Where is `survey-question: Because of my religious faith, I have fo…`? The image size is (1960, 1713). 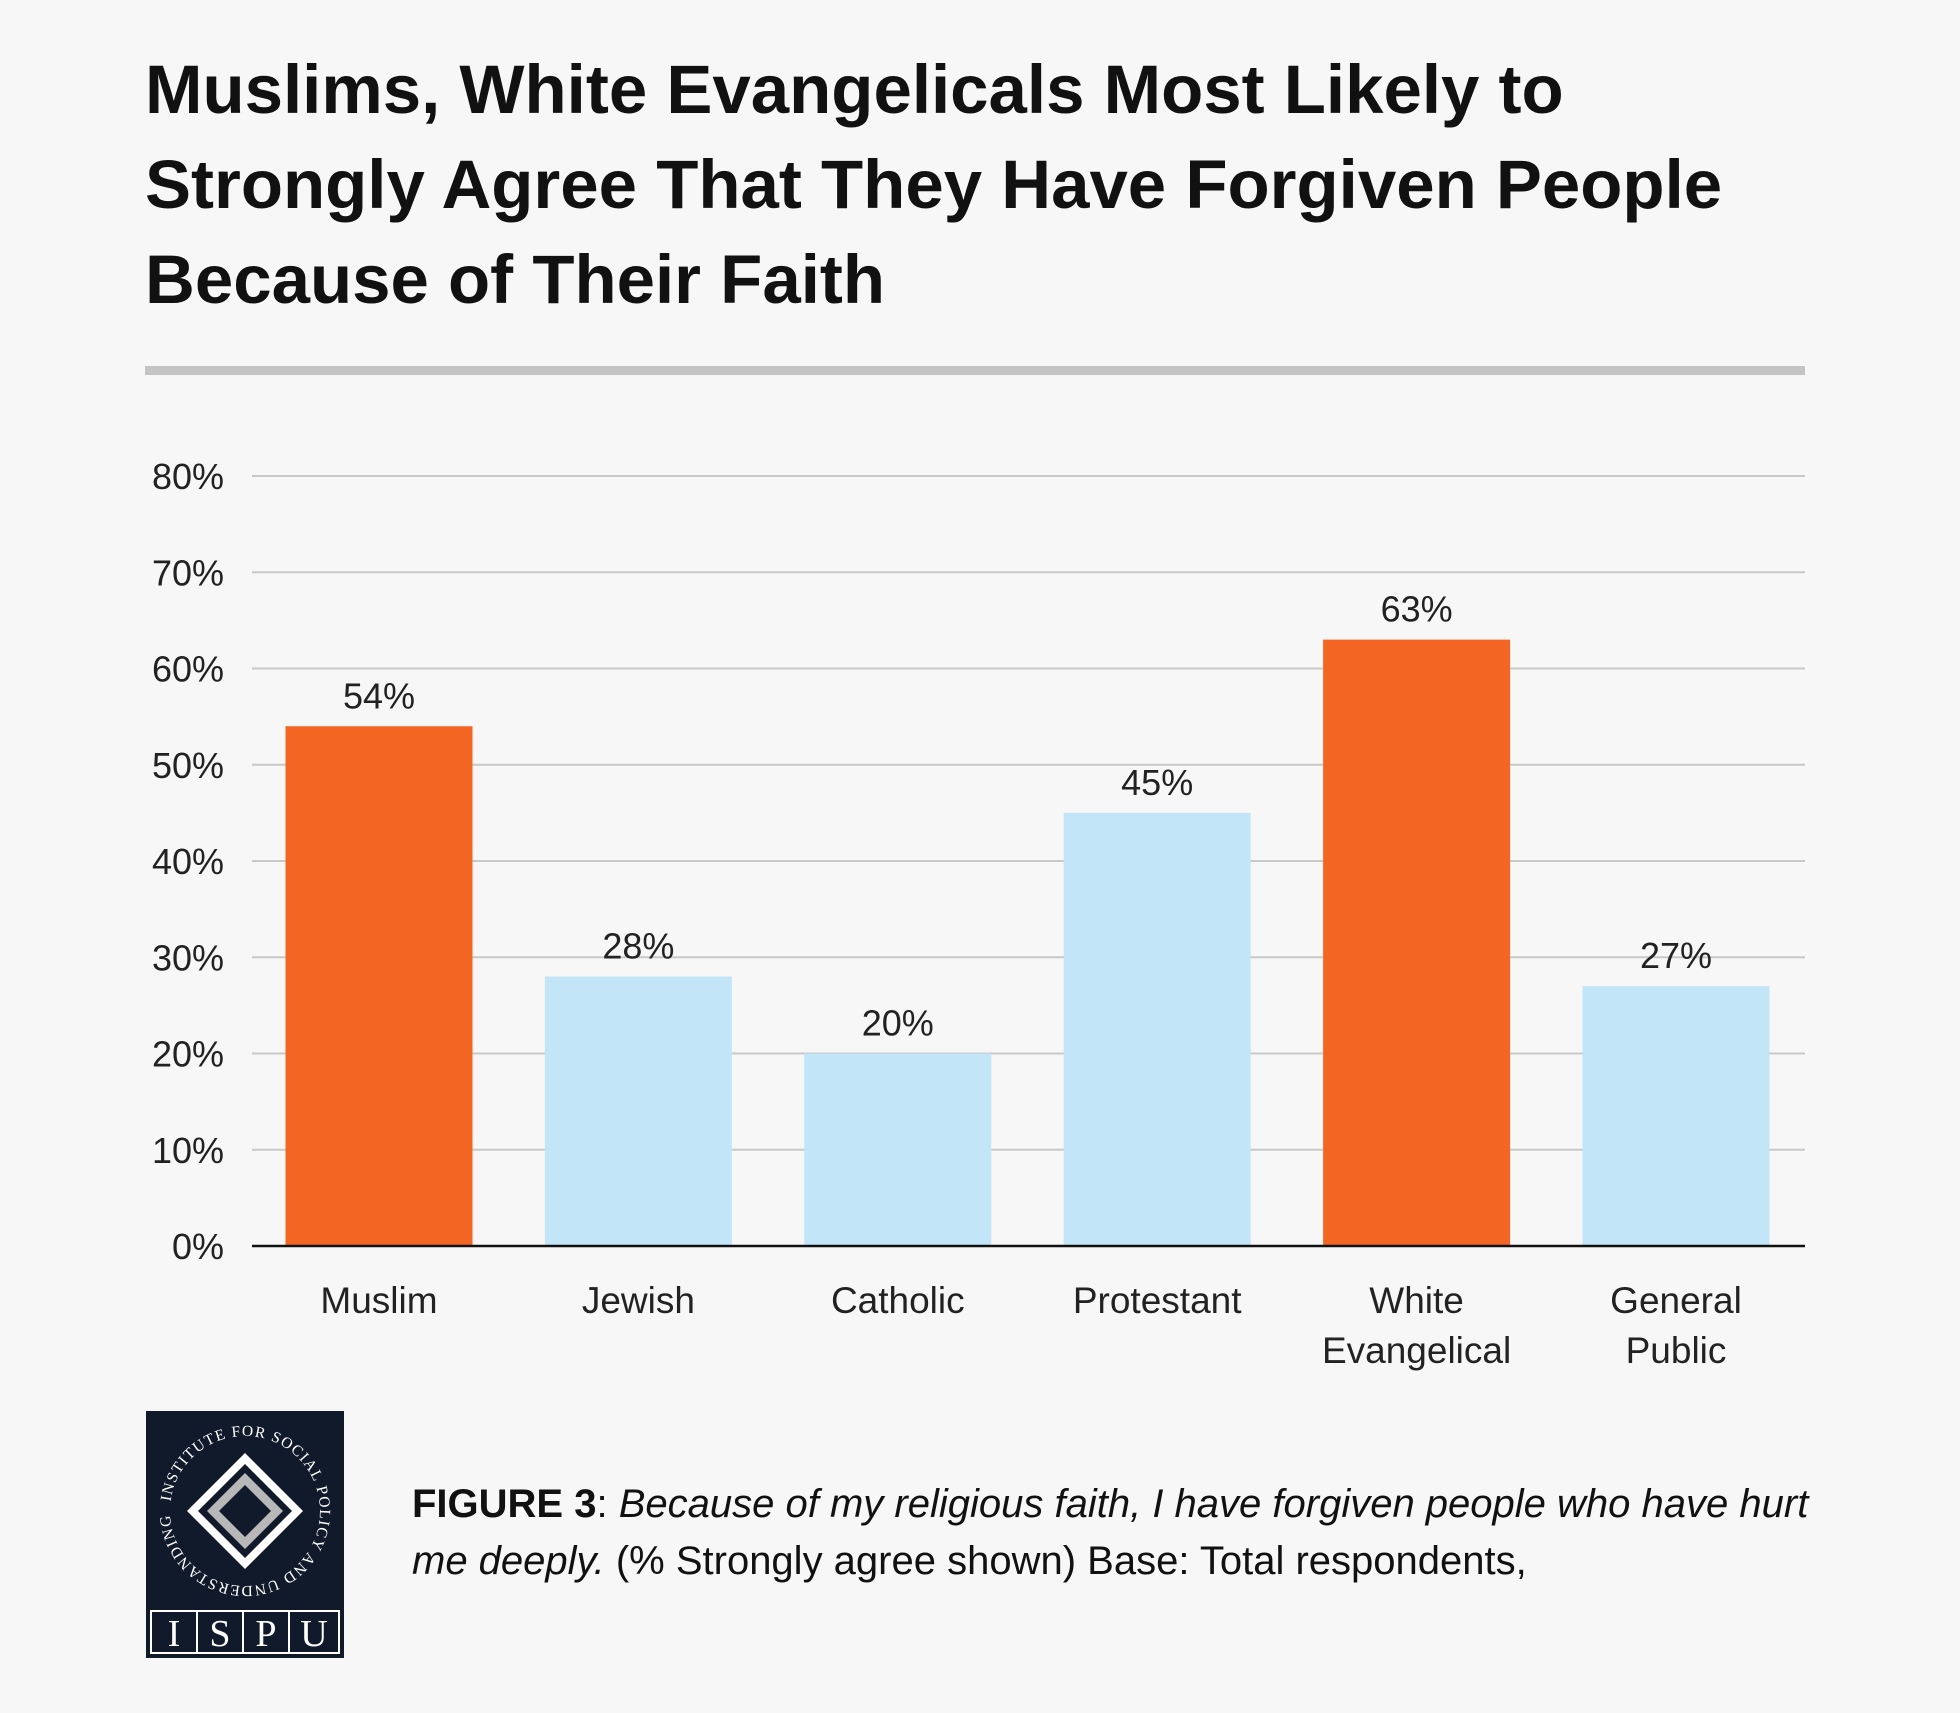
survey-question: Because of my religious faith, I have fo… is located at coordinates (1110, 1532).